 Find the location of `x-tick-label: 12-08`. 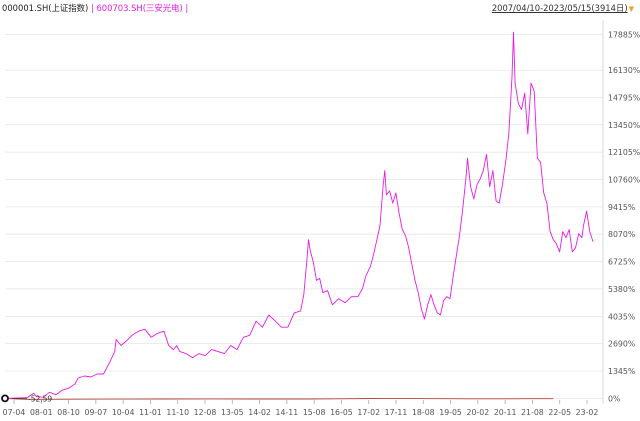

x-tick-label: 12-08 is located at coordinates (205, 412).